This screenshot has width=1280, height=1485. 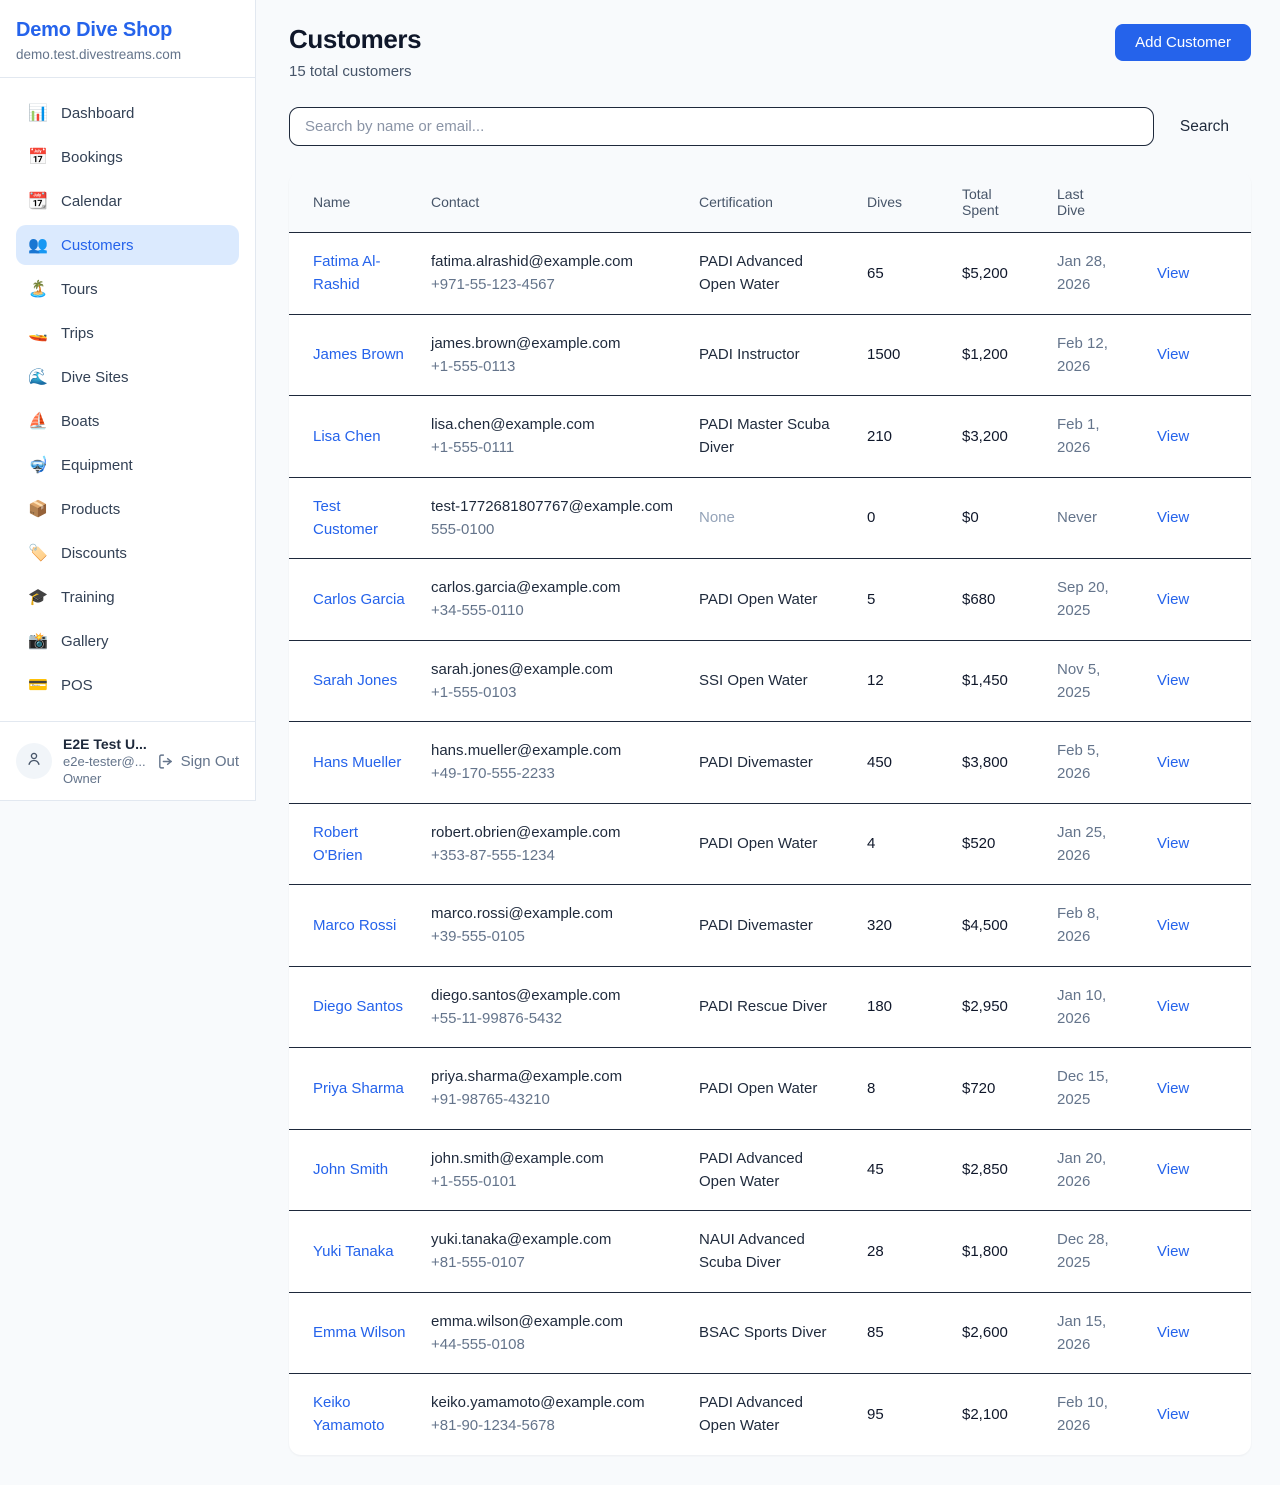 What do you see at coordinates (478, 937) in the screenshot?
I see `customer-phone: +39-555-0105` at bounding box center [478, 937].